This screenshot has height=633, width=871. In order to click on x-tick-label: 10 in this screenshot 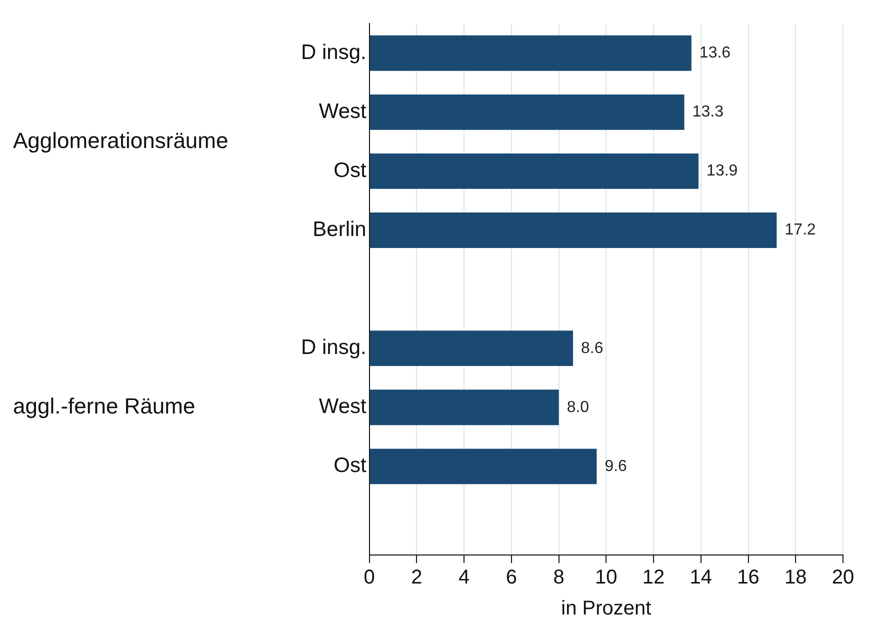, I will do `click(606, 577)`.